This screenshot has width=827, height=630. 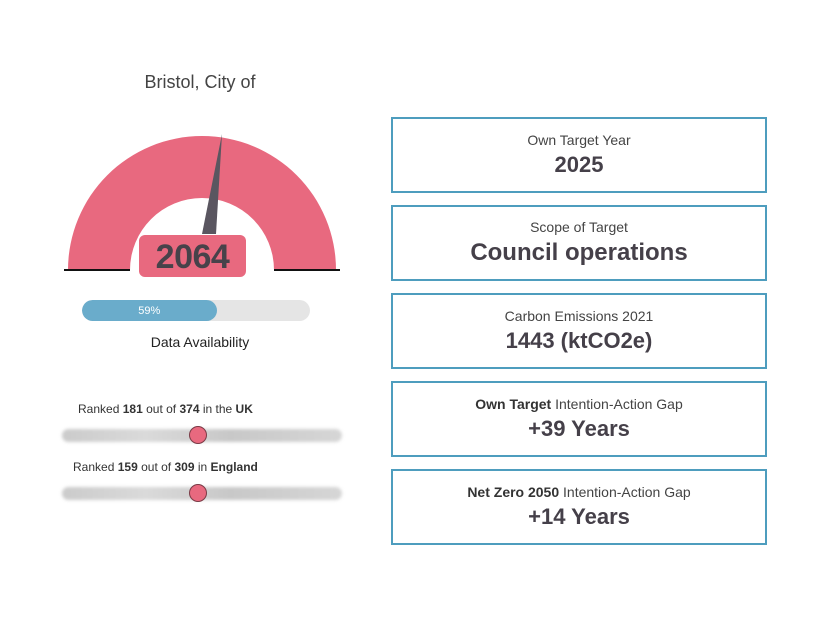 What do you see at coordinates (197, 435) in the screenshot?
I see `uk-ranking-marker` at bounding box center [197, 435].